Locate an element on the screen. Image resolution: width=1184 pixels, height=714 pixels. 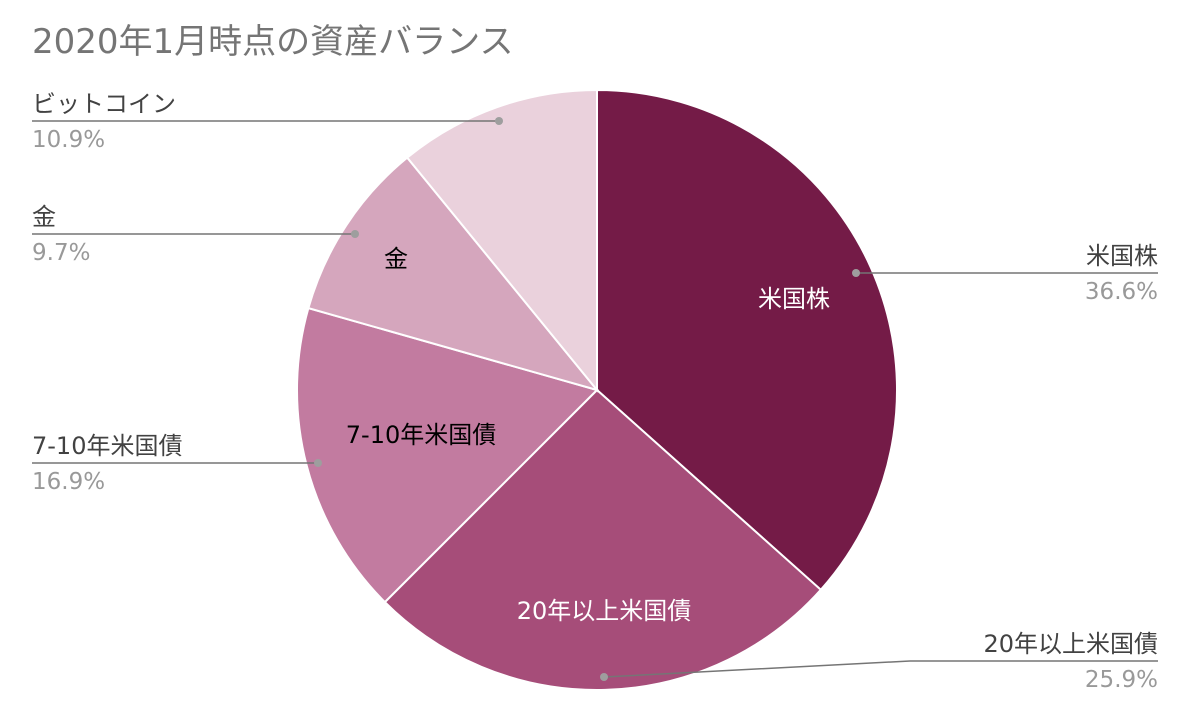
callout-percent: 16.9% is located at coordinates (68, 482).